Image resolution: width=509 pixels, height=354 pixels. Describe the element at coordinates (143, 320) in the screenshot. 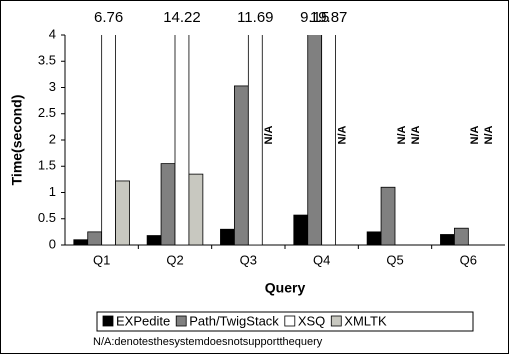

I see `legend-label: EXPedite` at that location.